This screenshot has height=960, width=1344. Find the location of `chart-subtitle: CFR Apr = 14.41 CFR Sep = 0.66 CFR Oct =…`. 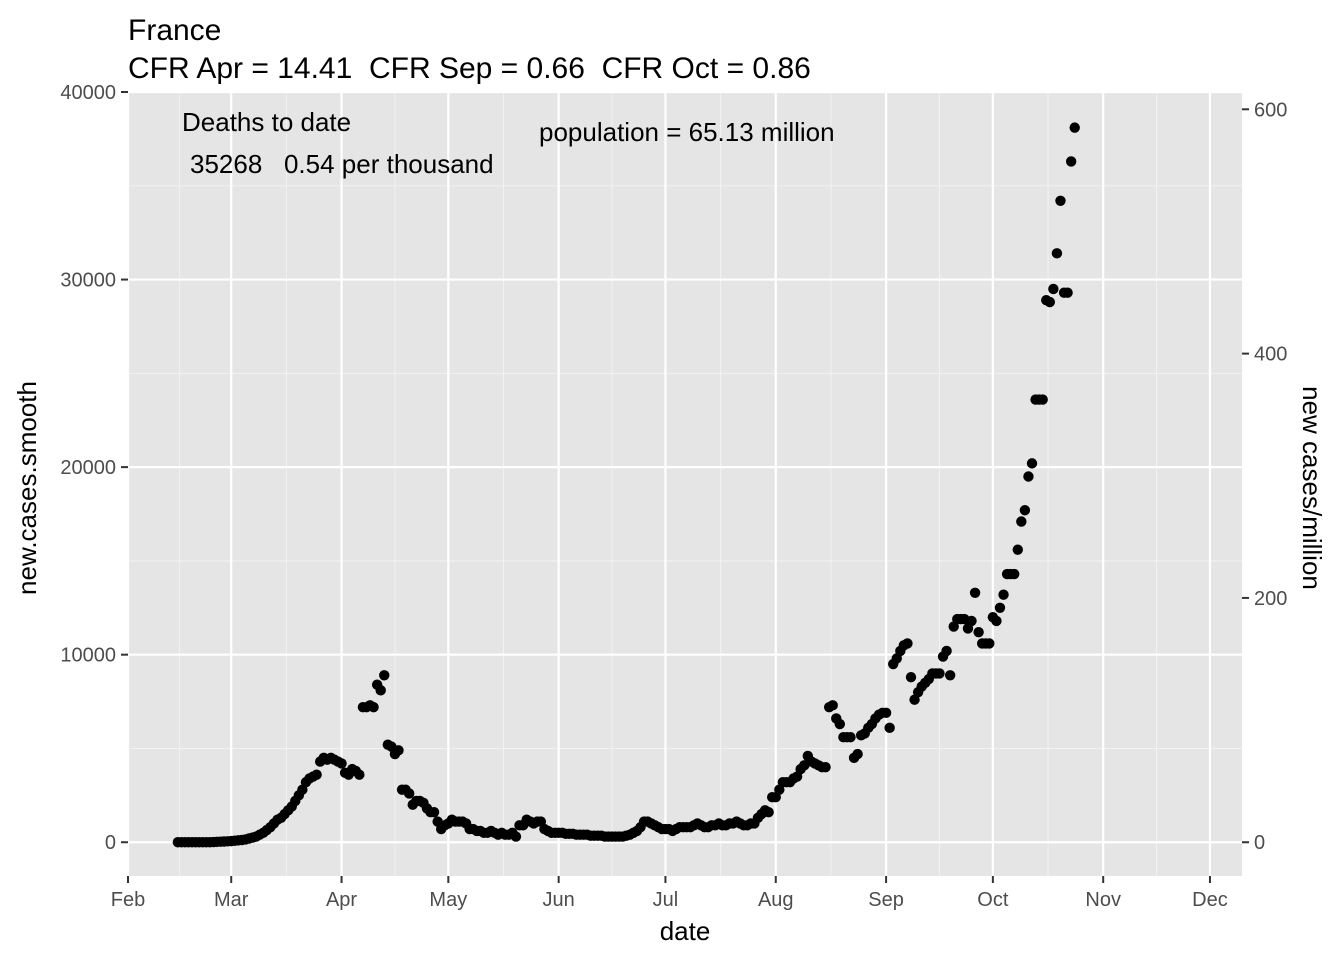

chart-subtitle: CFR Apr = 14.41 CFR Sep = 0.66 CFR Oct =… is located at coordinates (469, 68).